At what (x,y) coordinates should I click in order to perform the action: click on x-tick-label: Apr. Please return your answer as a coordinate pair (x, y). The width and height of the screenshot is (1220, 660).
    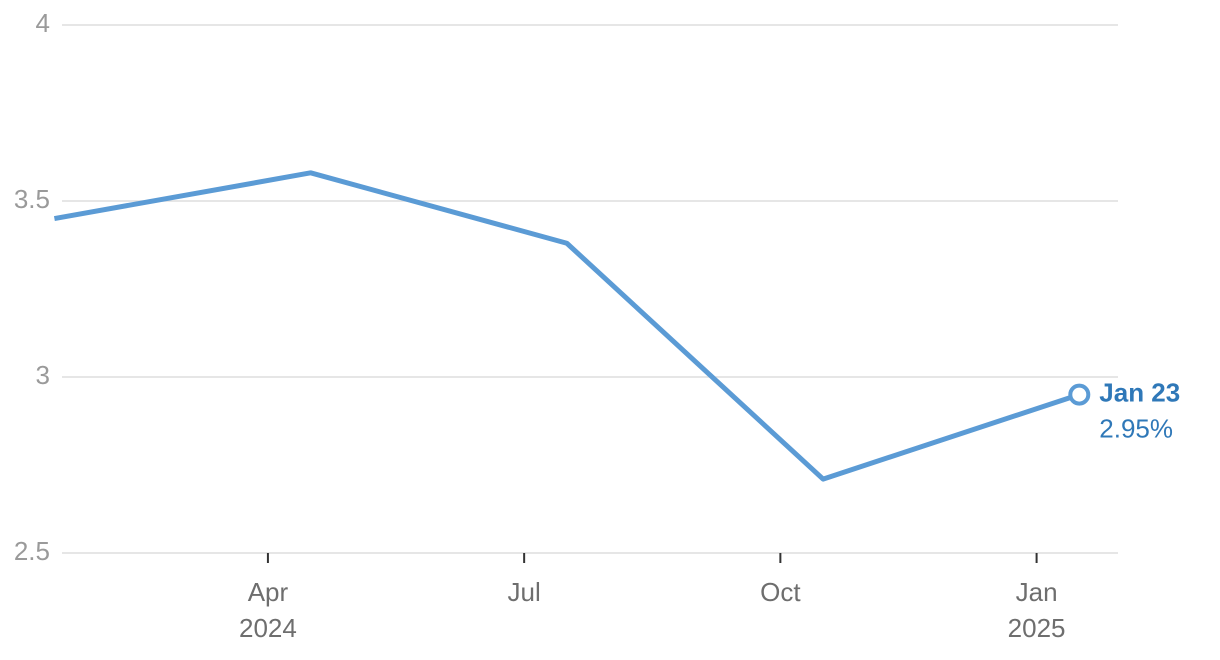
    Looking at the image, I should click on (268, 592).